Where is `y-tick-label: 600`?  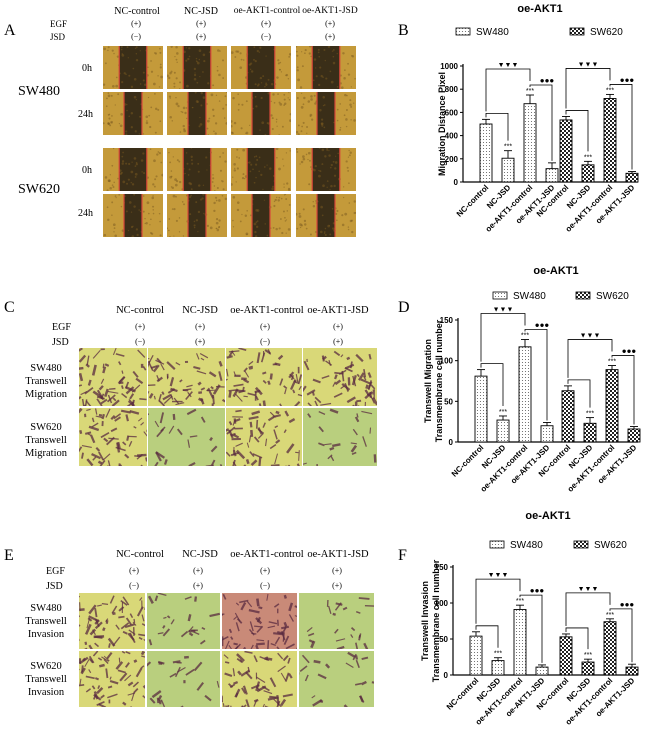
y-tick-label: 600 is located at coordinates (452, 112).